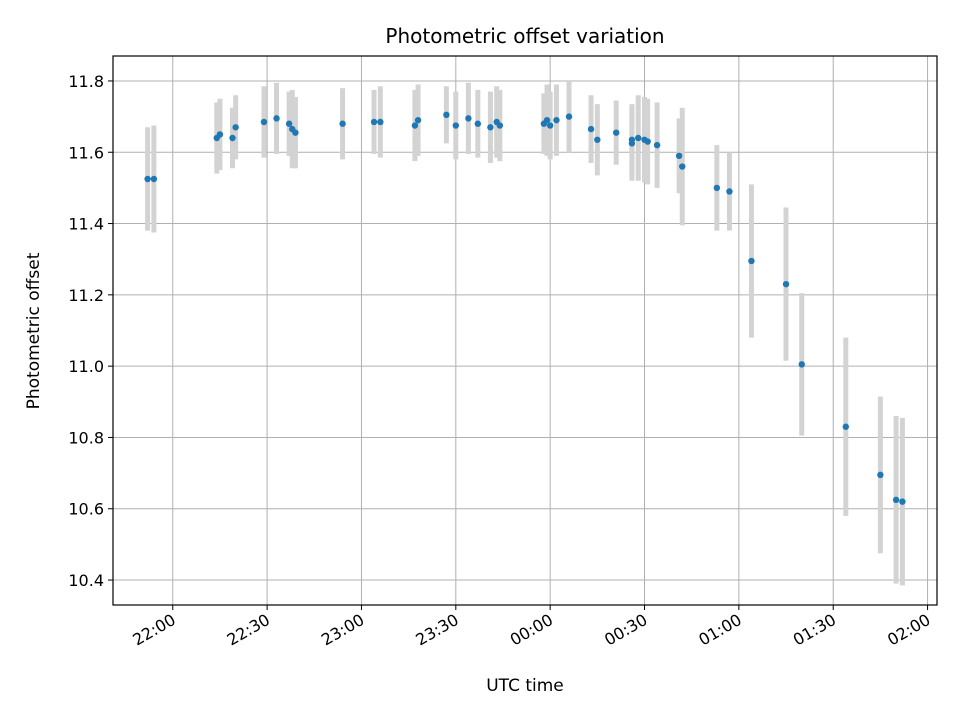 This screenshot has height=720, width=960. What do you see at coordinates (86, 580) in the screenshot?
I see `y-tick-label: 10.4` at bounding box center [86, 580].